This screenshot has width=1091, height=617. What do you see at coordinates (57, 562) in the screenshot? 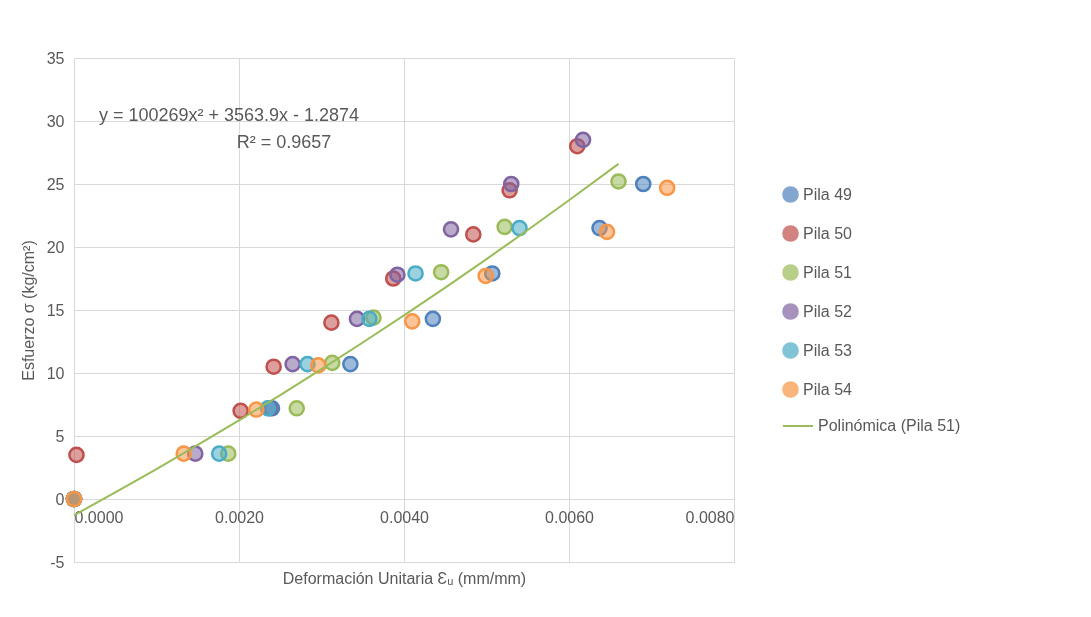
I see `y-tick-label: -5` at bounding box center [57, 562].